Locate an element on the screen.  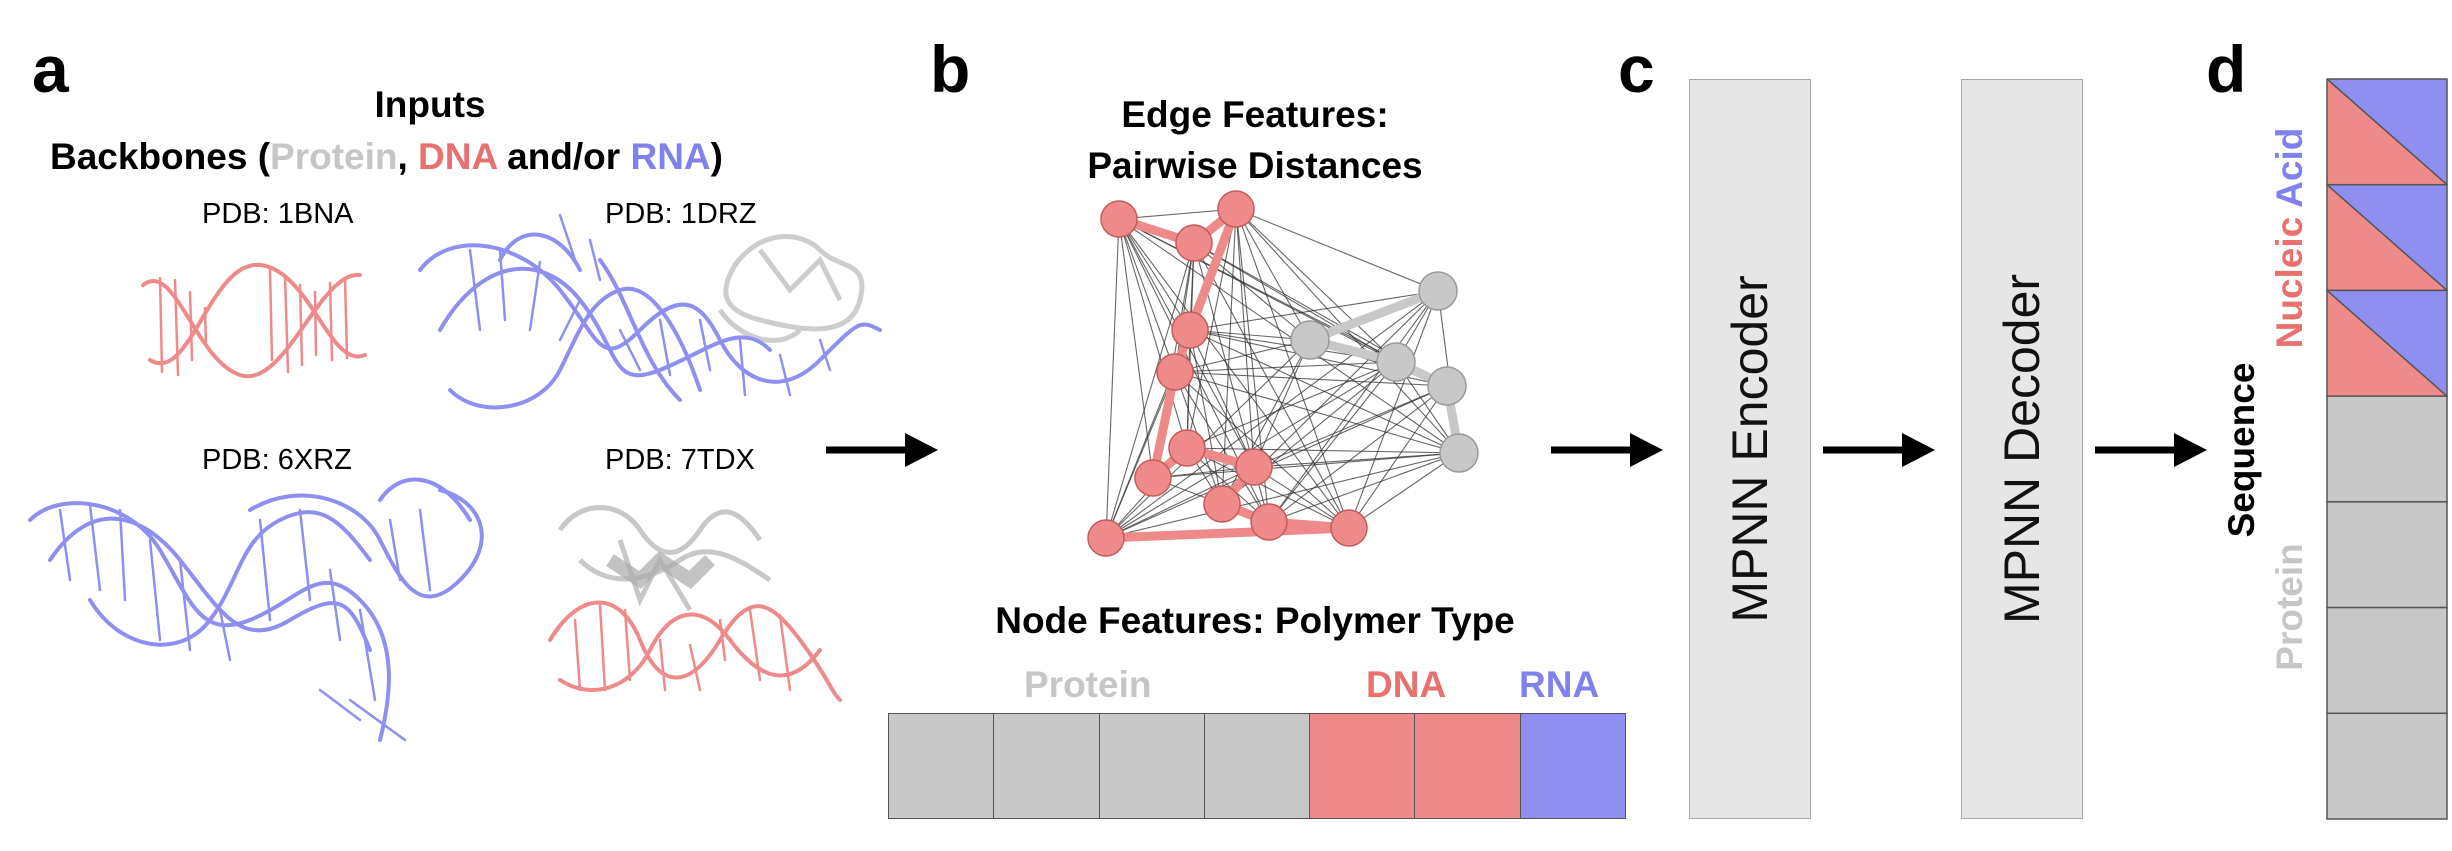
panel-label-a: a is located at coordinates (50, 69).